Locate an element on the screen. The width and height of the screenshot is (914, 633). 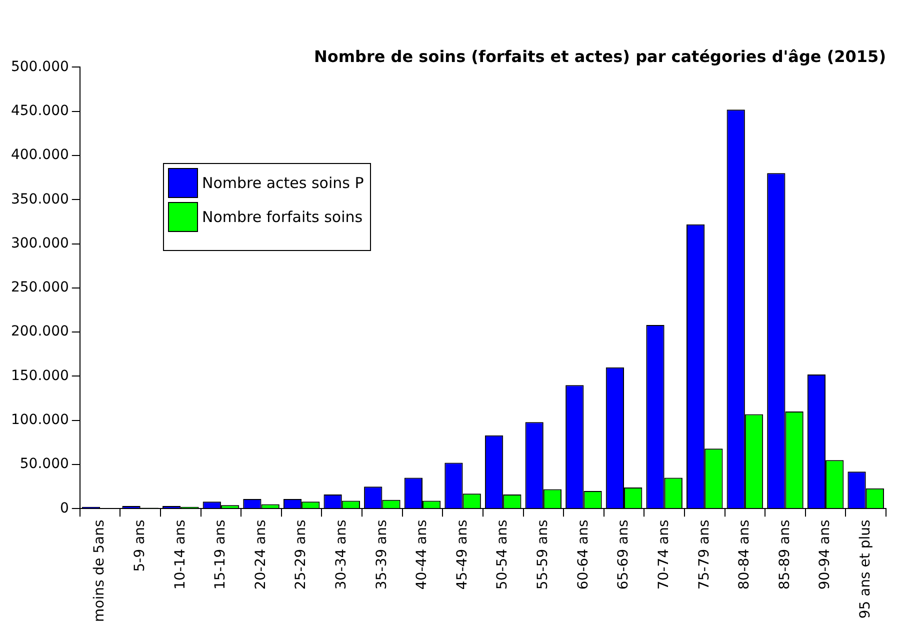
x-tick-label: 95 ans et plus is located at coordinates (865, 569).